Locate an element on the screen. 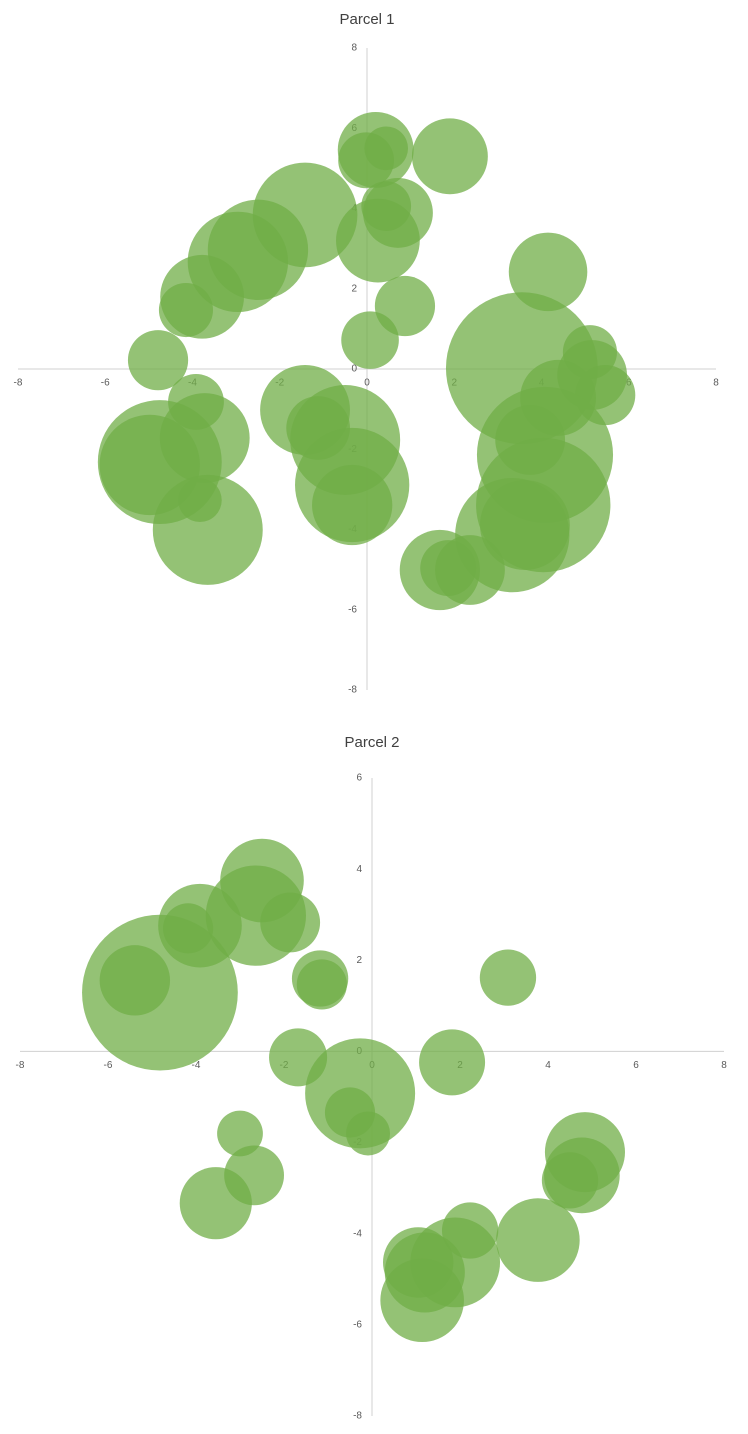 The image size is (748, 1434). x-tick-label: 6 is located at coordinates (636, 1065).